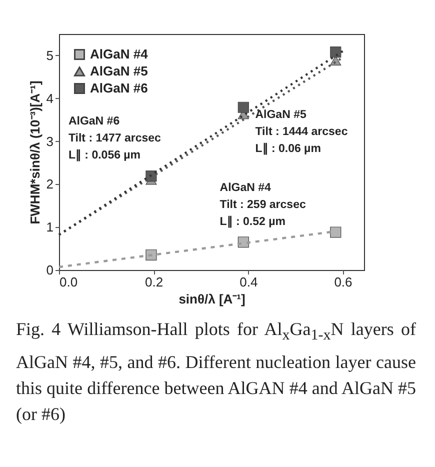 The image size is (435, 467). I want to click on x-tick-label: 0.0, so click(69, 282).